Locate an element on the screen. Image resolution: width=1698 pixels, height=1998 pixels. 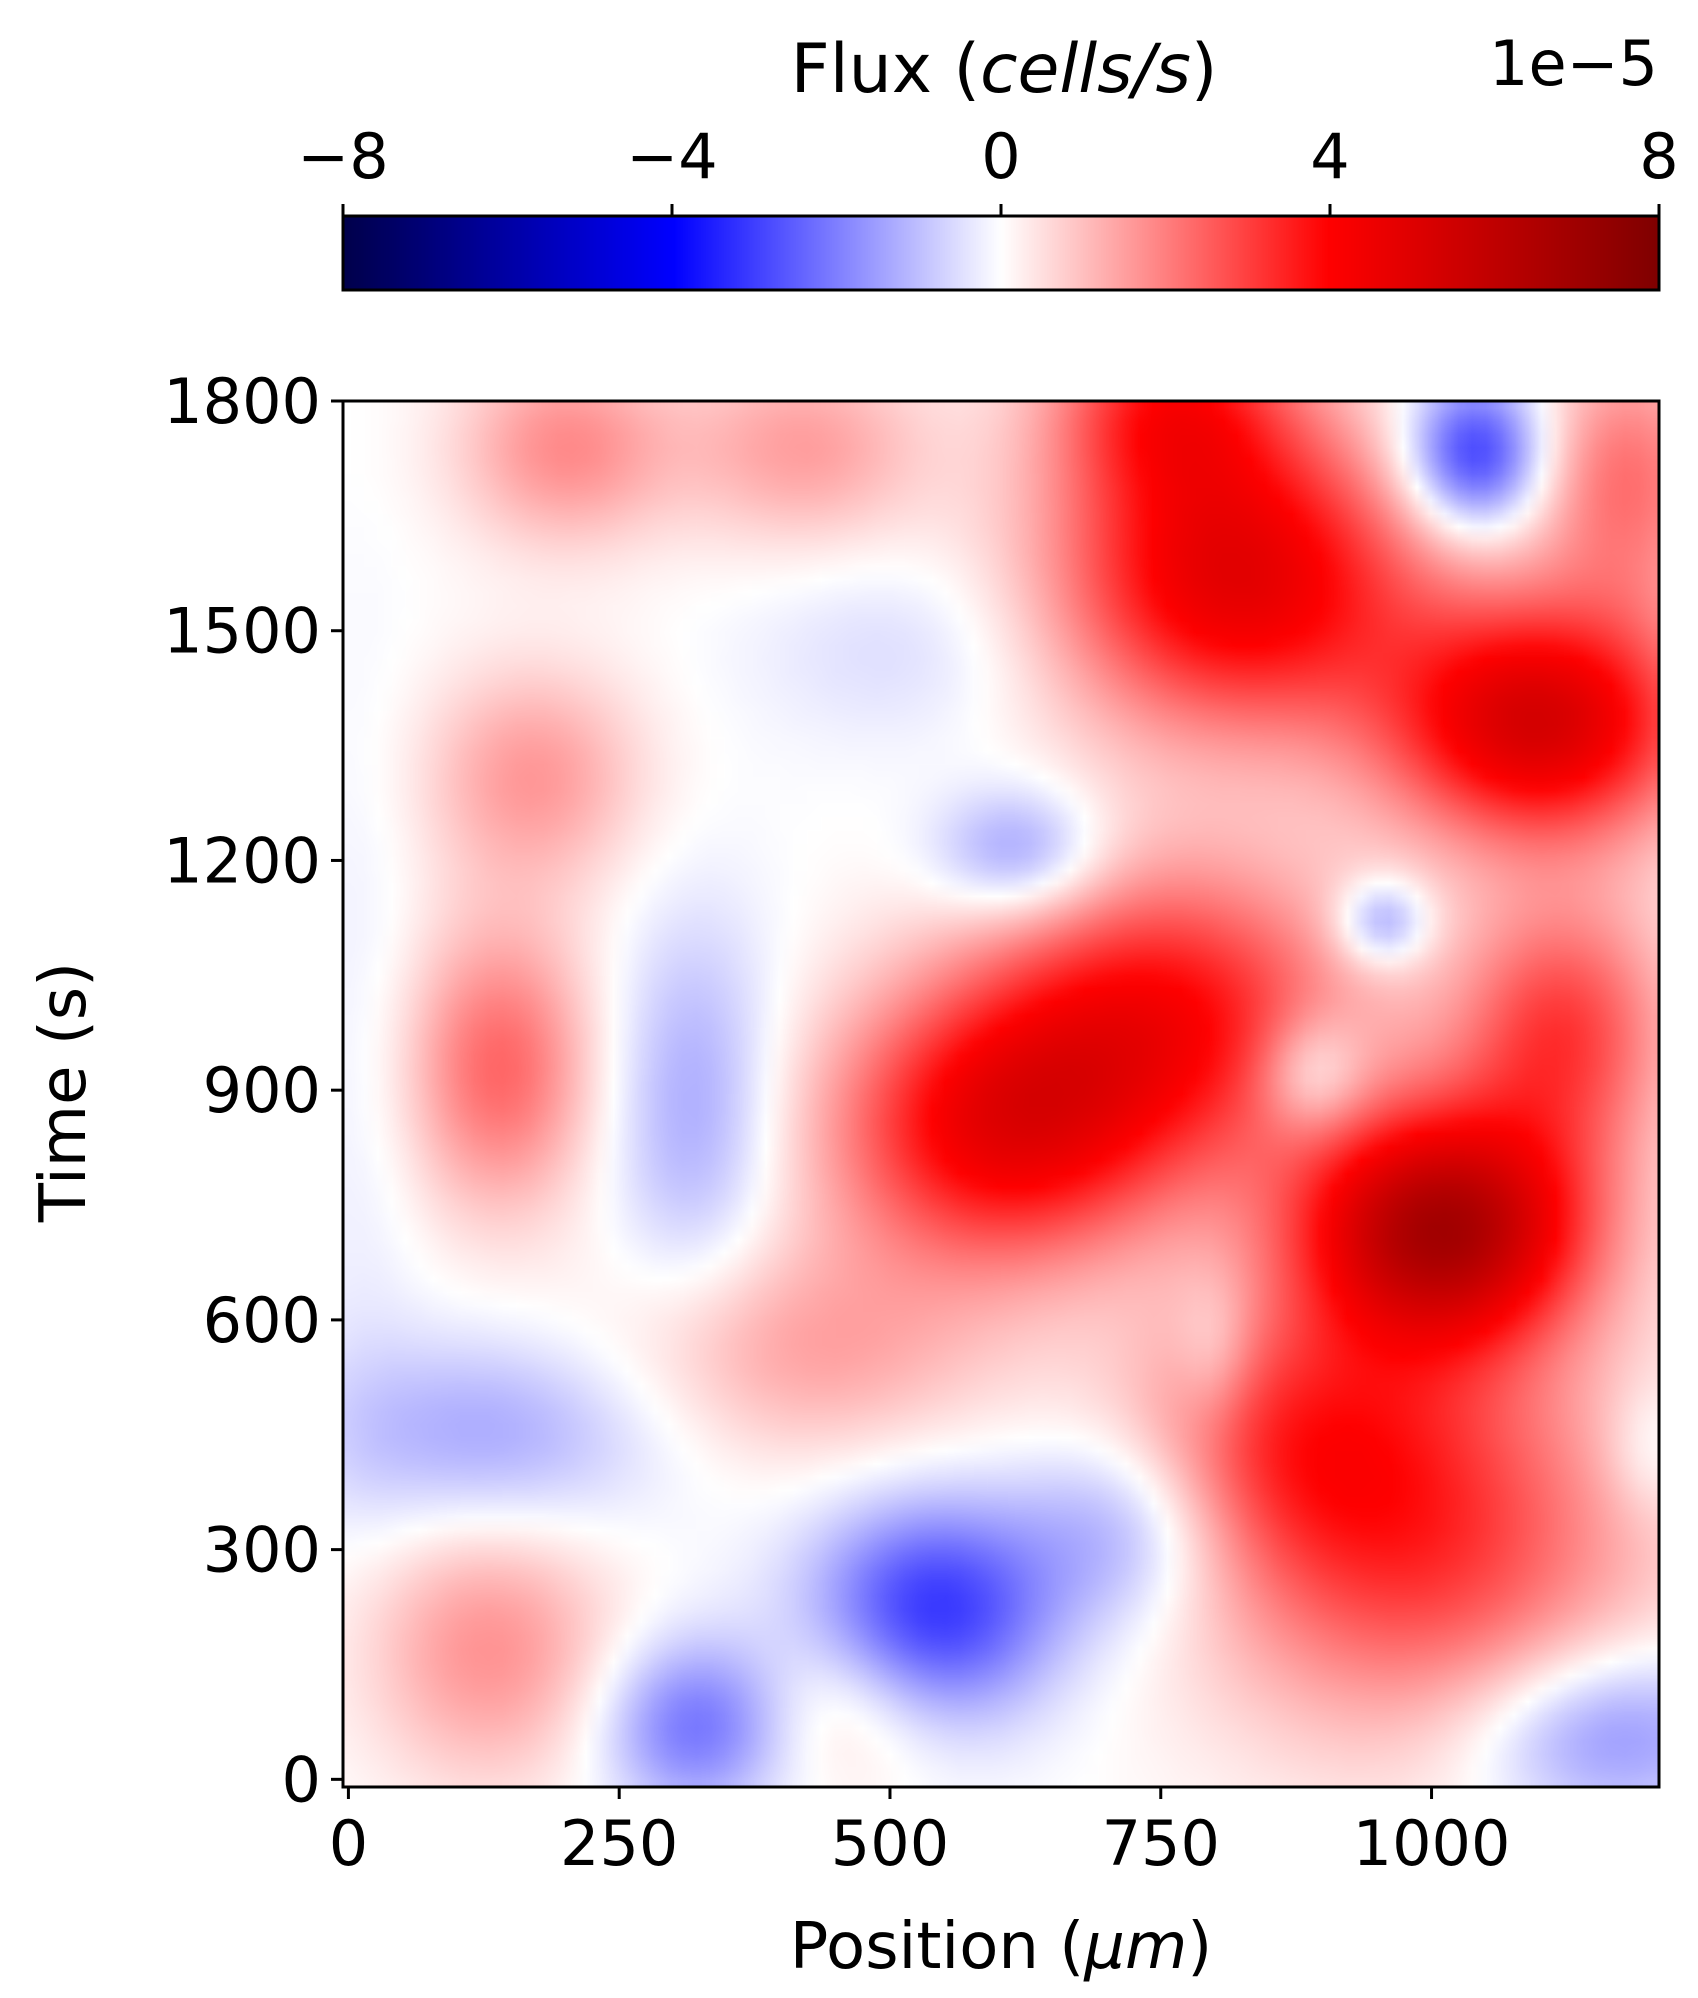
colorbar-frame is located at coordinates (1001, 253).